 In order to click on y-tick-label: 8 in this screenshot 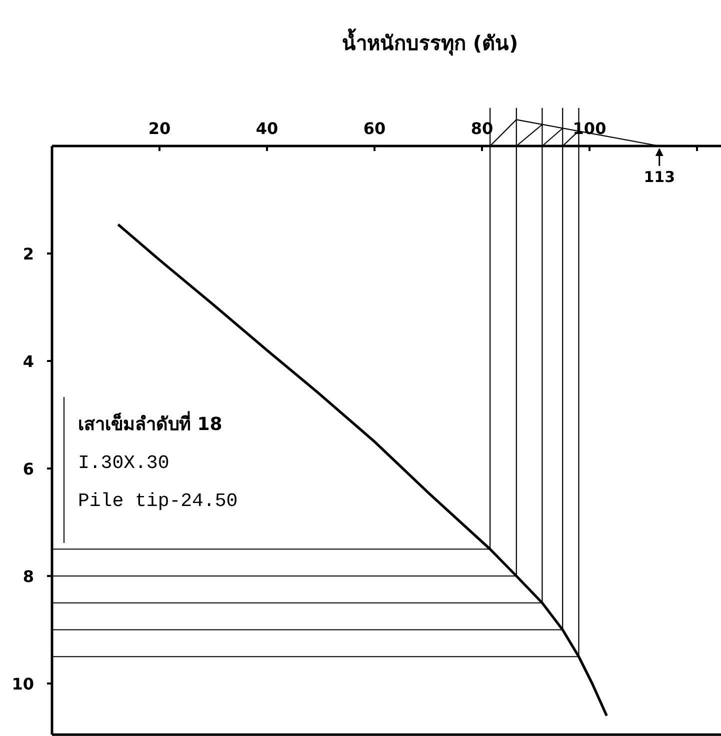, I will do `click(28, 576)`.